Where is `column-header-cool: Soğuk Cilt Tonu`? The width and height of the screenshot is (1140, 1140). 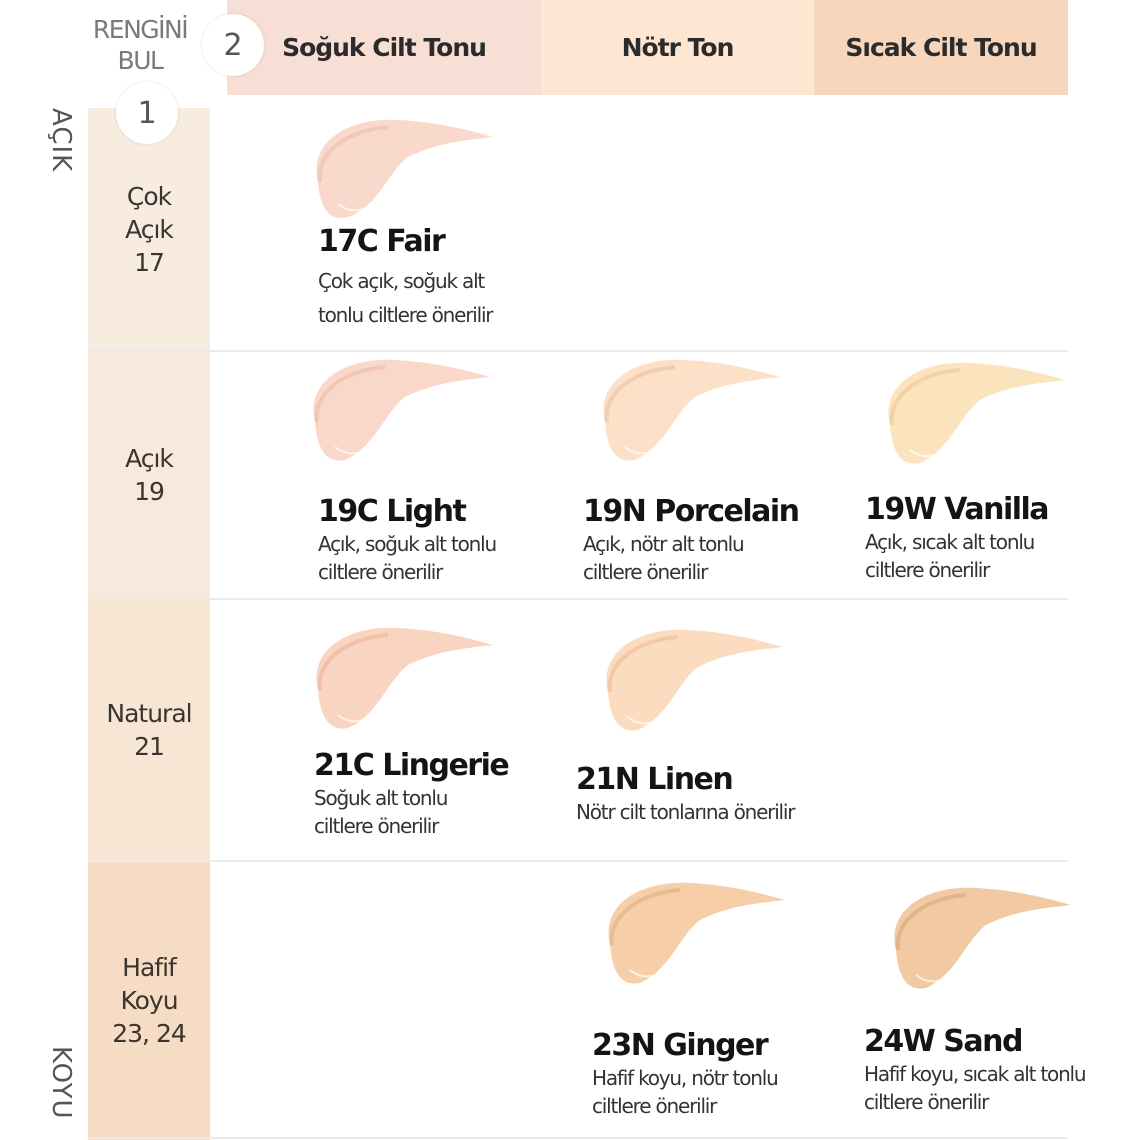
column-header-cool: Soğuk Cilt Tonu is located at coordinates (384, 47).